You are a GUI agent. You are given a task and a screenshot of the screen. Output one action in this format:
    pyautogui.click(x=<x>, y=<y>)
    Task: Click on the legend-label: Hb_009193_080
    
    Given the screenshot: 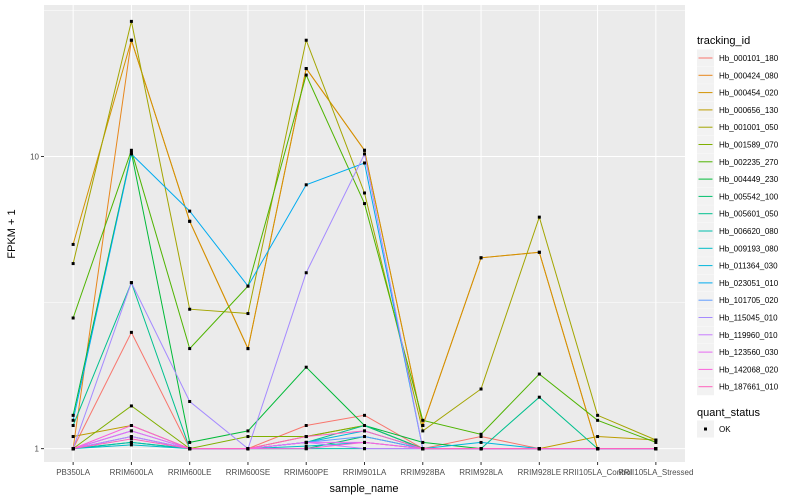 What is the action you would take?
    pyautogui.click(x=749, y=248)
    